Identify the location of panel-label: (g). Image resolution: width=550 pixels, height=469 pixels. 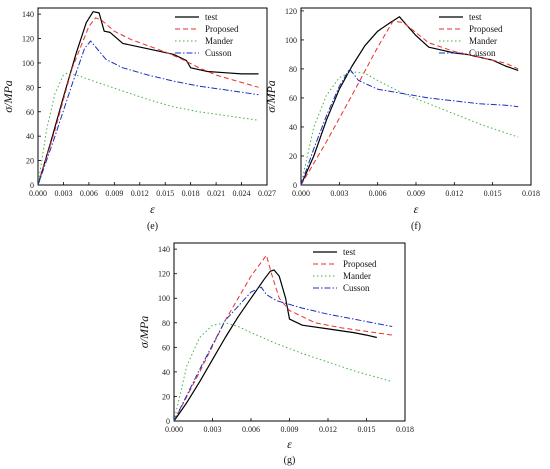
(290, 460).